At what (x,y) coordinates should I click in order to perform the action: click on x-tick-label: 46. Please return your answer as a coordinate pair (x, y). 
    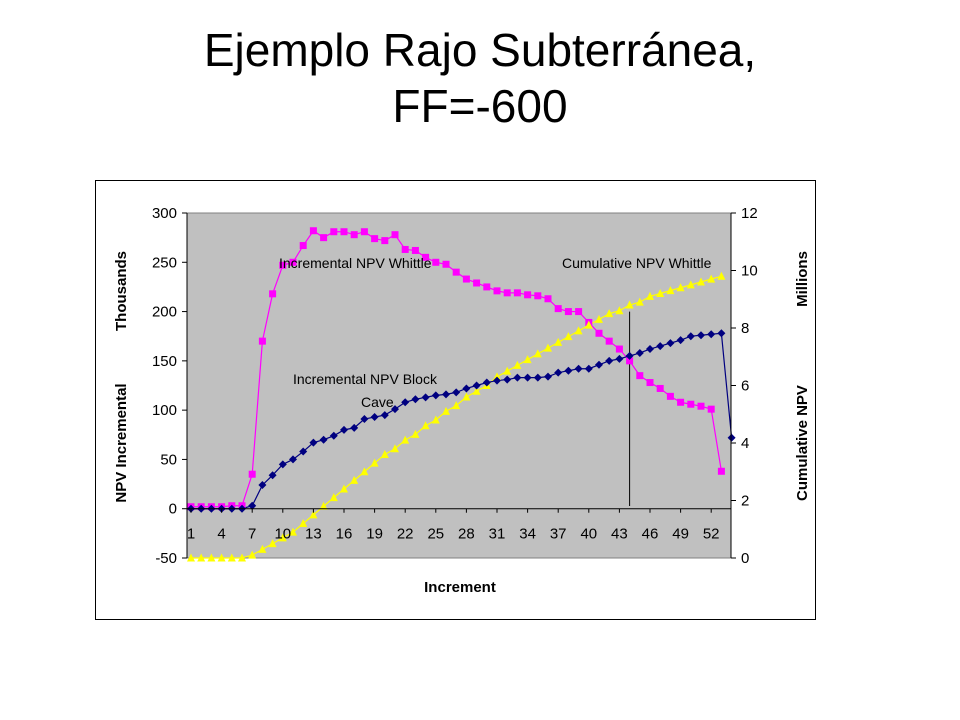
    Looking at the image, I should click on (650, 534).